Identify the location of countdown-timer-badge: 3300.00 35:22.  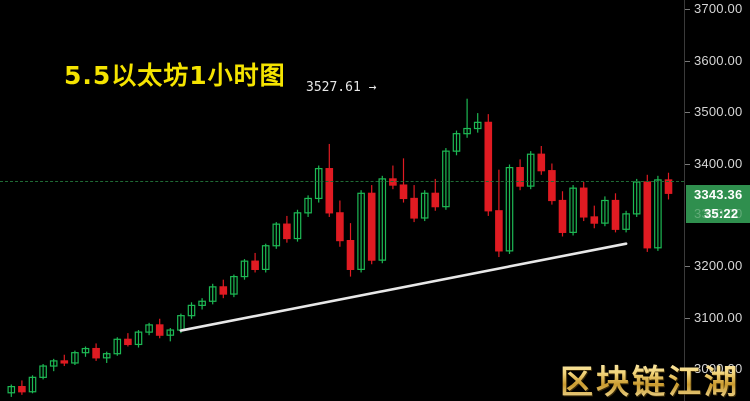
(718, 213).